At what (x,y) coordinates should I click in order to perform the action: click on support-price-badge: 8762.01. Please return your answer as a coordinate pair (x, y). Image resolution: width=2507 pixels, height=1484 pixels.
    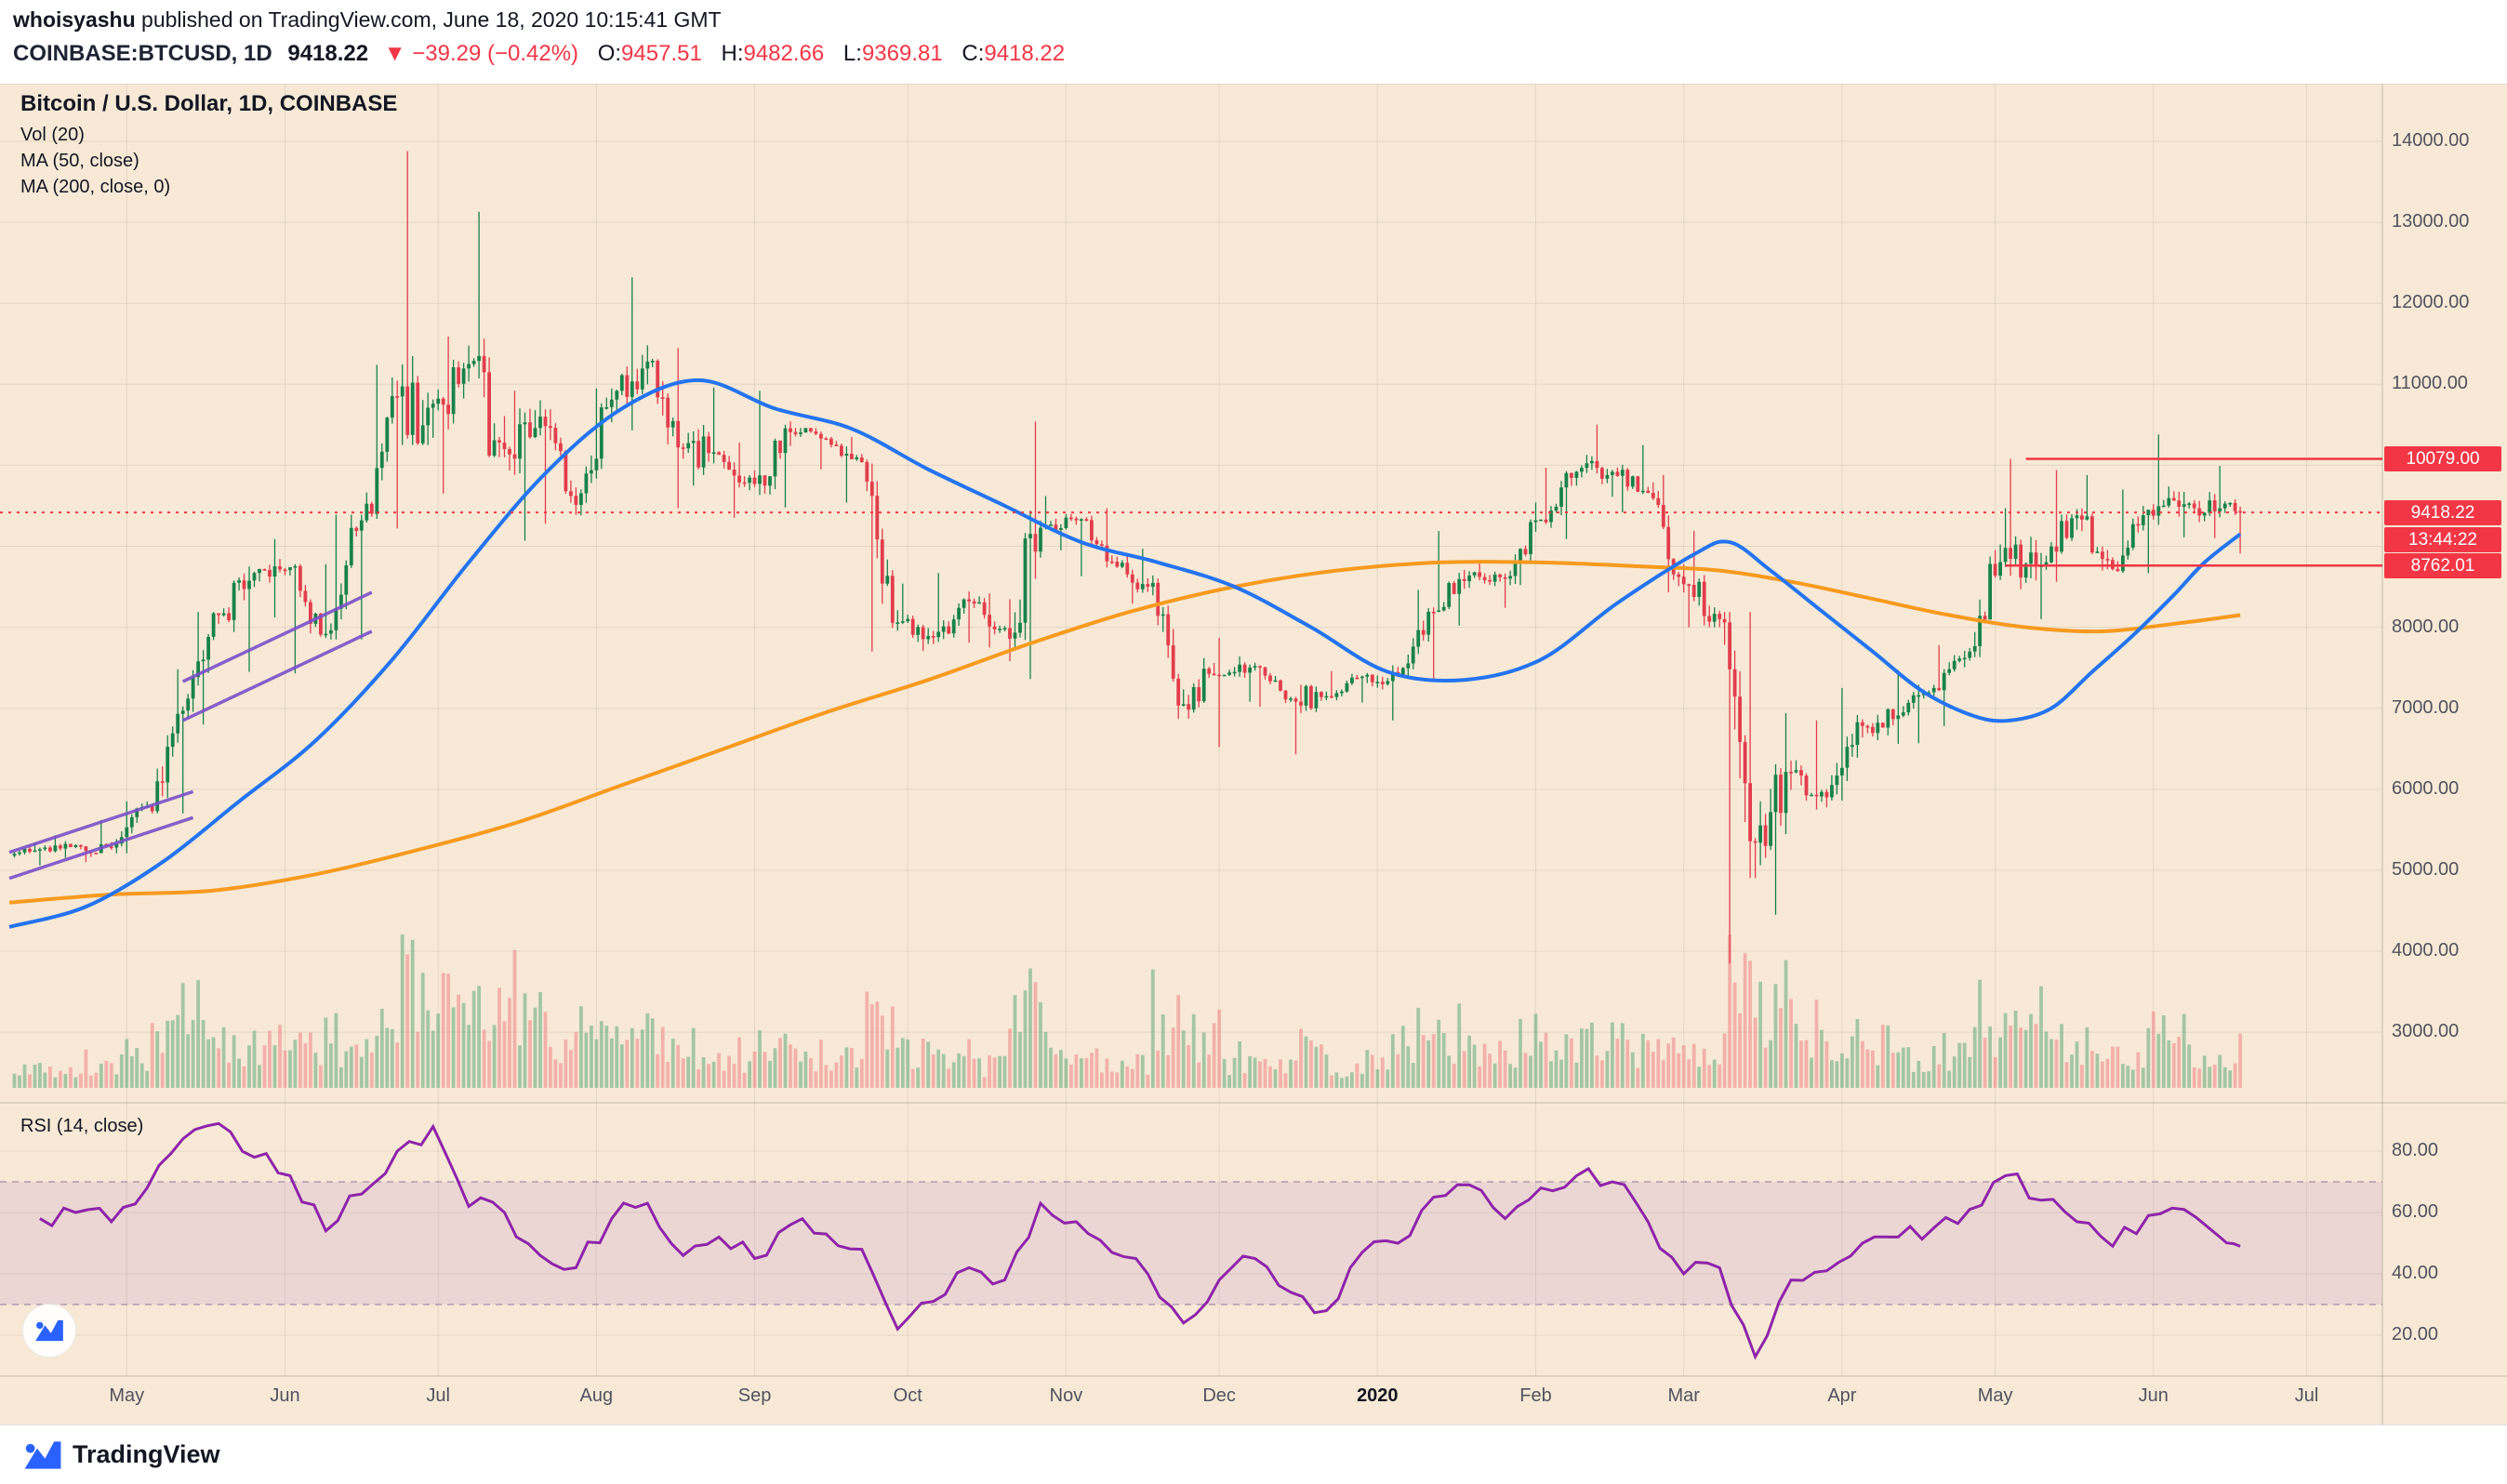
    Looking at the image, I should click on (2442, 565).